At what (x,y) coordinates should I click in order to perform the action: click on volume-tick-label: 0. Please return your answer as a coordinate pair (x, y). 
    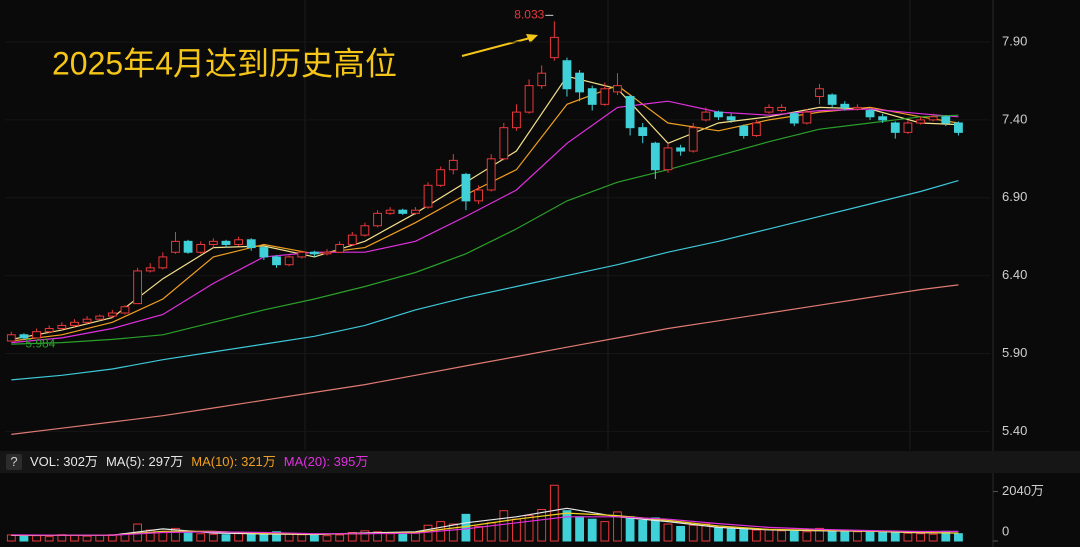
    Looking at the image, I should click on (1005, 530).